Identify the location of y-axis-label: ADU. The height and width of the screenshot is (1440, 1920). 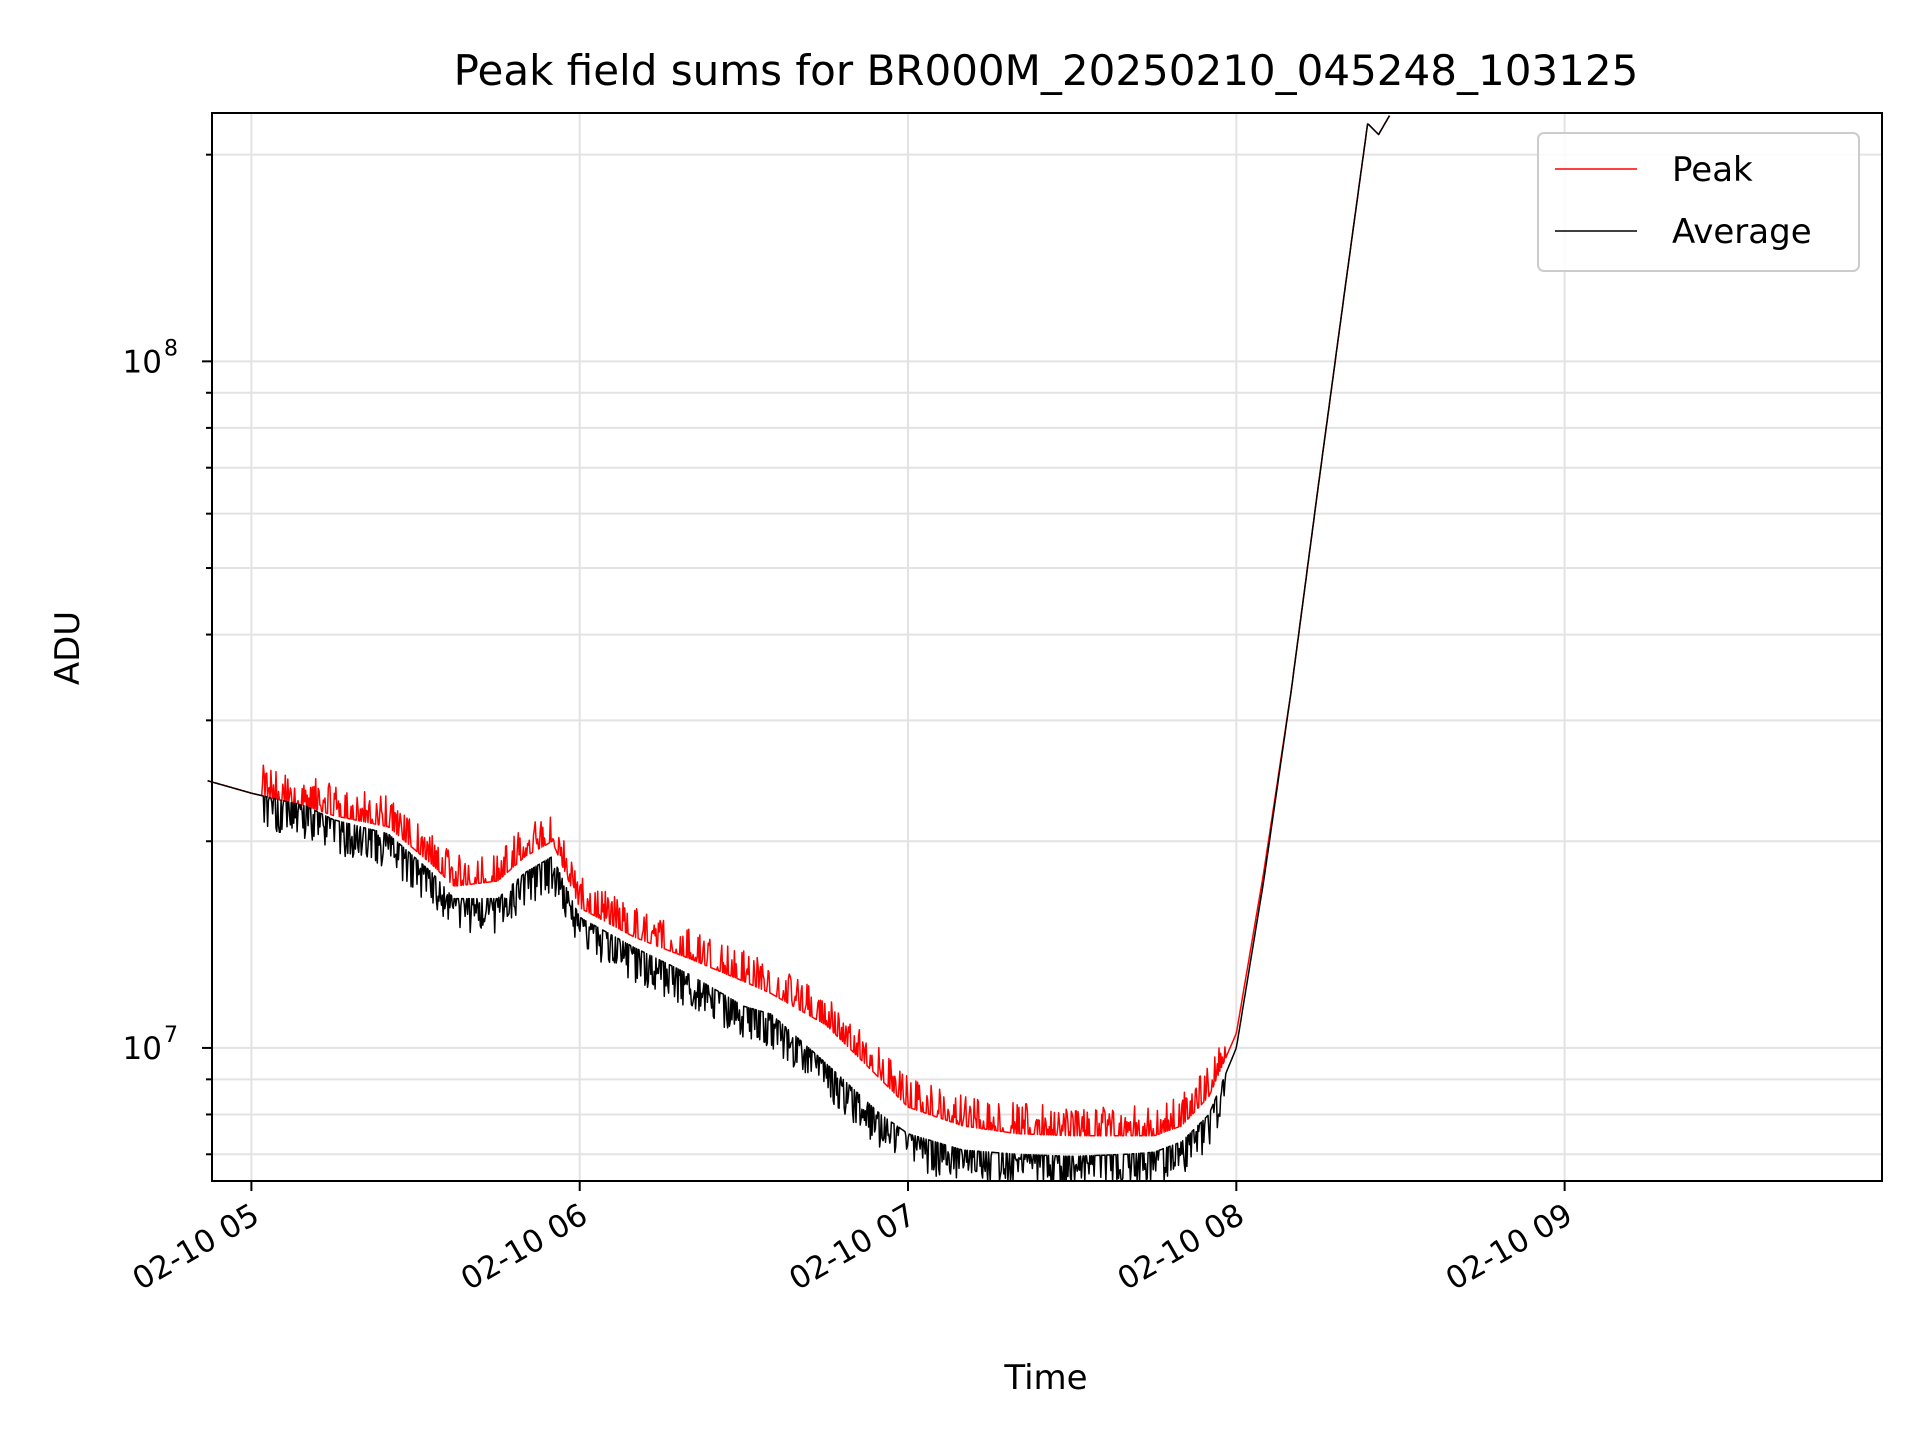
(68, 648).